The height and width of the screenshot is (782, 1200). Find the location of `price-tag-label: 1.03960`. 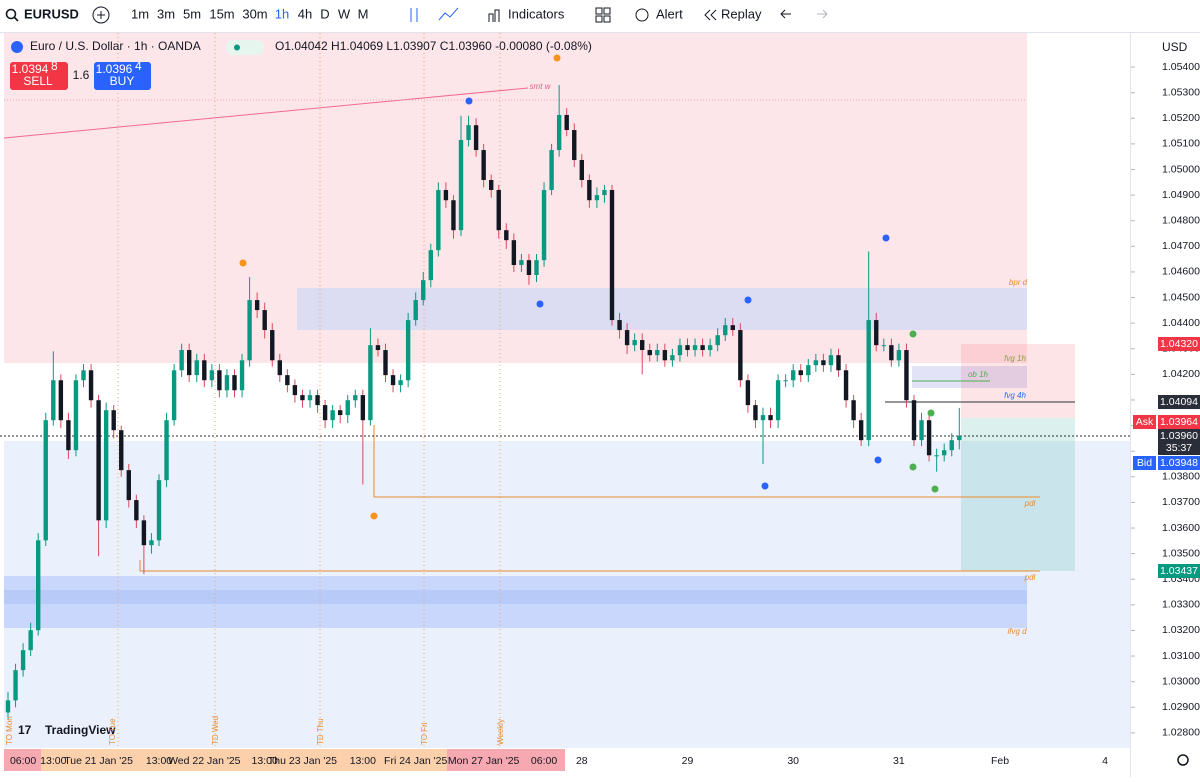

price-tag-label: 1.03960 is located at coordinates (1179, 436).